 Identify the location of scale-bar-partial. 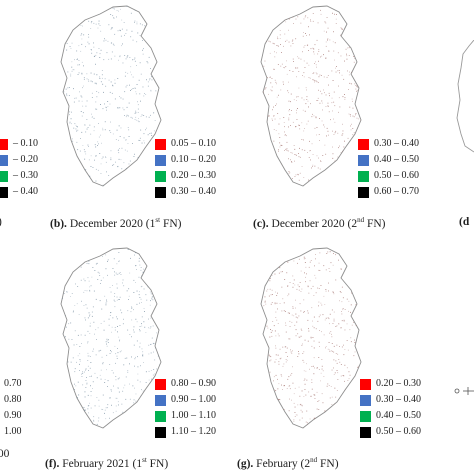
(464, 391).